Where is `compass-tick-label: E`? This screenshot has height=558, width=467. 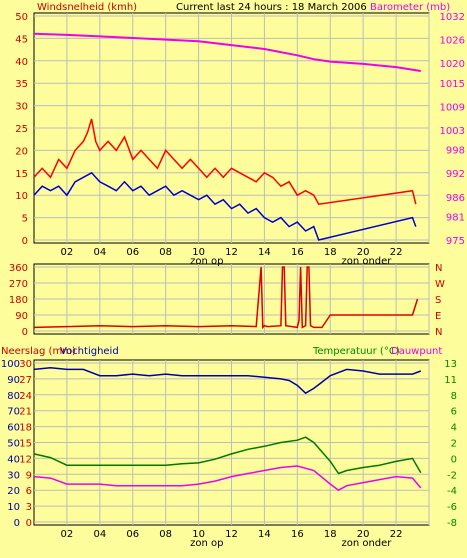 compass-tick-label: E is located at coordinates (438, 316).